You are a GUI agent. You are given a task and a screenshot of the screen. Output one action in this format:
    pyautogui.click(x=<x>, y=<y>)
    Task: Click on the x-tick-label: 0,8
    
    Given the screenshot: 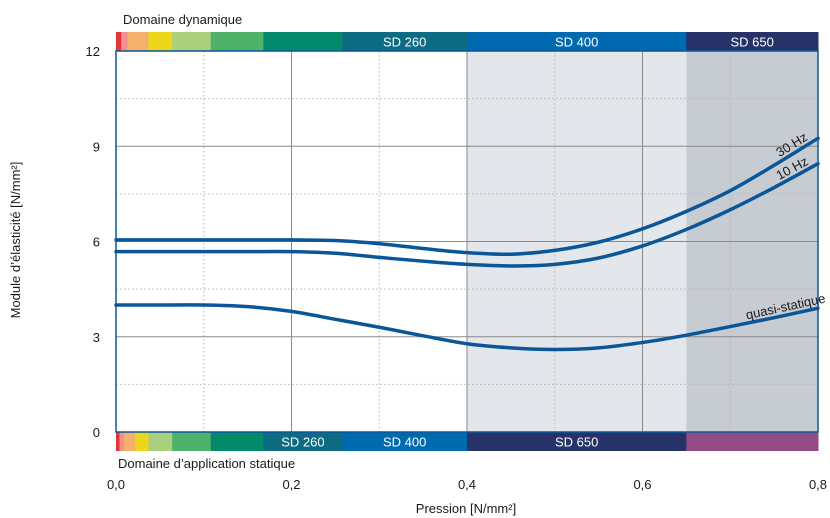 What is the action you would take?
    pyautogui.click(x=818, y=484)
    